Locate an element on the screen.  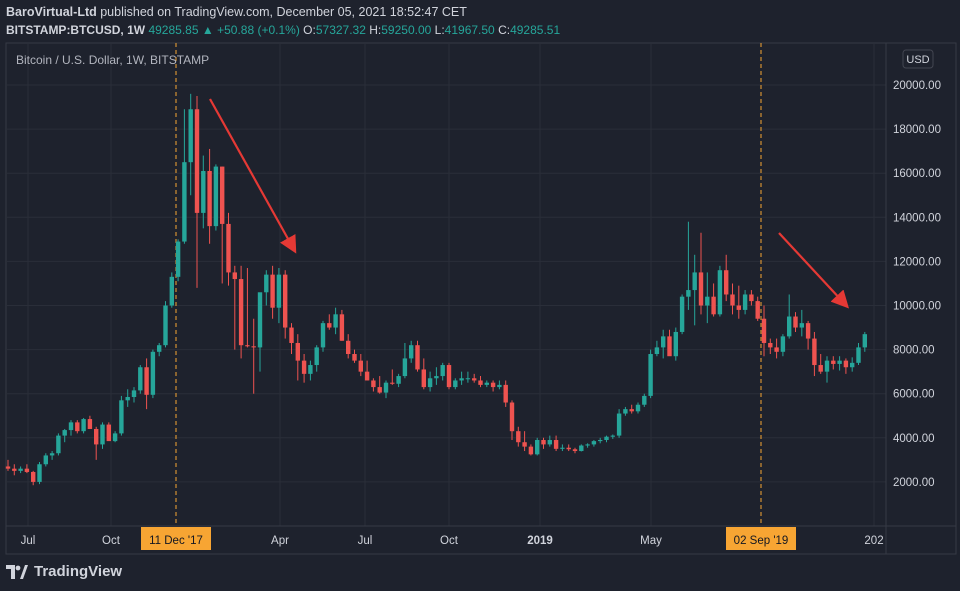
currency-badge: USD is located at coordinates (918, 59).